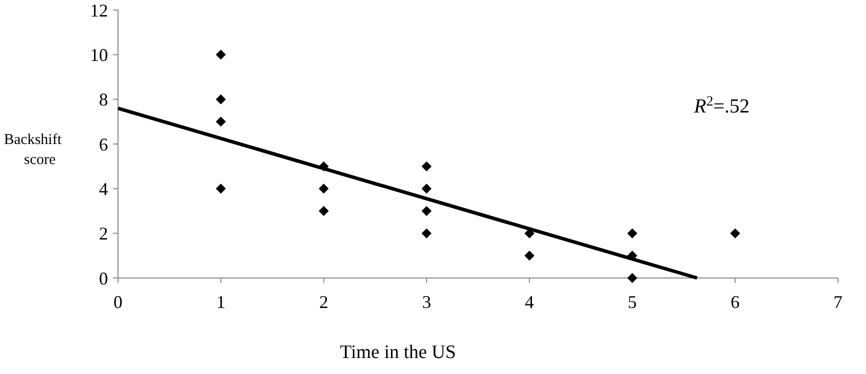 The height and width of the screenshot is (374, 866). What do you see at coordinates (221, 302) in the screenshot?
I see `x-tick-label: 1` at bounding box center [221, 302].